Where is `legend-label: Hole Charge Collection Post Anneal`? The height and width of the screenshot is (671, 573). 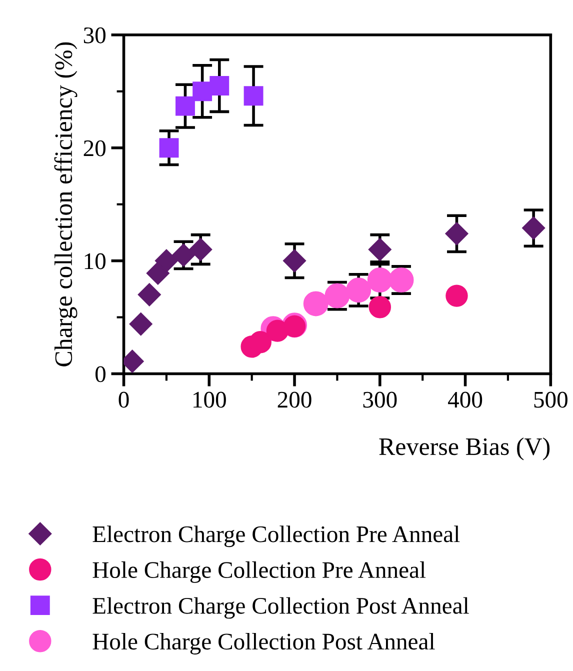 legend-label: Hole Charge Collection Post Anneal is located at coordinates (263, 643).